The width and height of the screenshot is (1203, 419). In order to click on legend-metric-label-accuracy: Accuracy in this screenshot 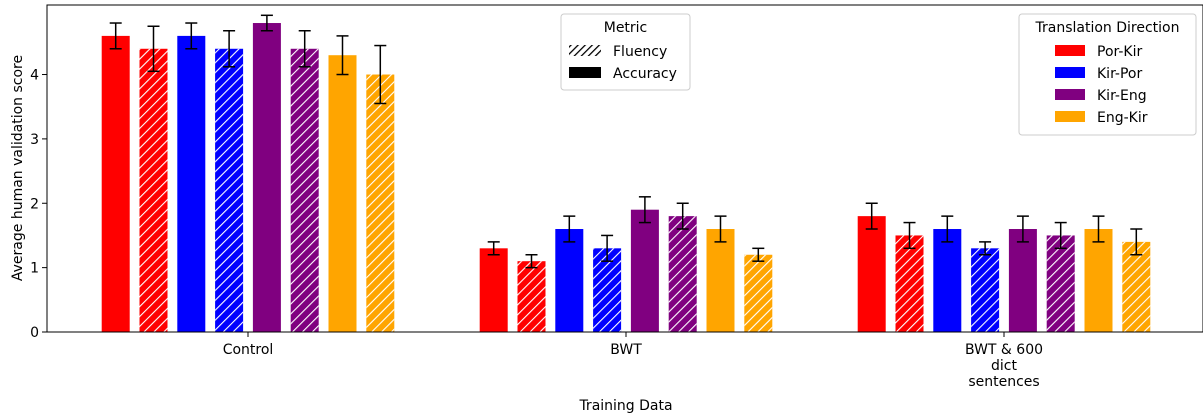, I will do `click(645, 74)`.